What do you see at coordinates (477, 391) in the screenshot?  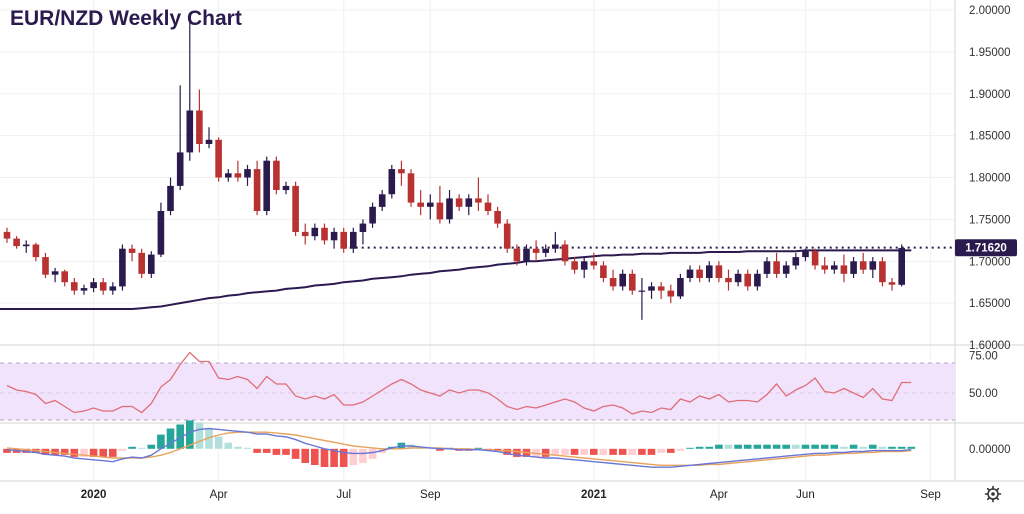 I see `rsi-band` at bounding box center [477, 391].